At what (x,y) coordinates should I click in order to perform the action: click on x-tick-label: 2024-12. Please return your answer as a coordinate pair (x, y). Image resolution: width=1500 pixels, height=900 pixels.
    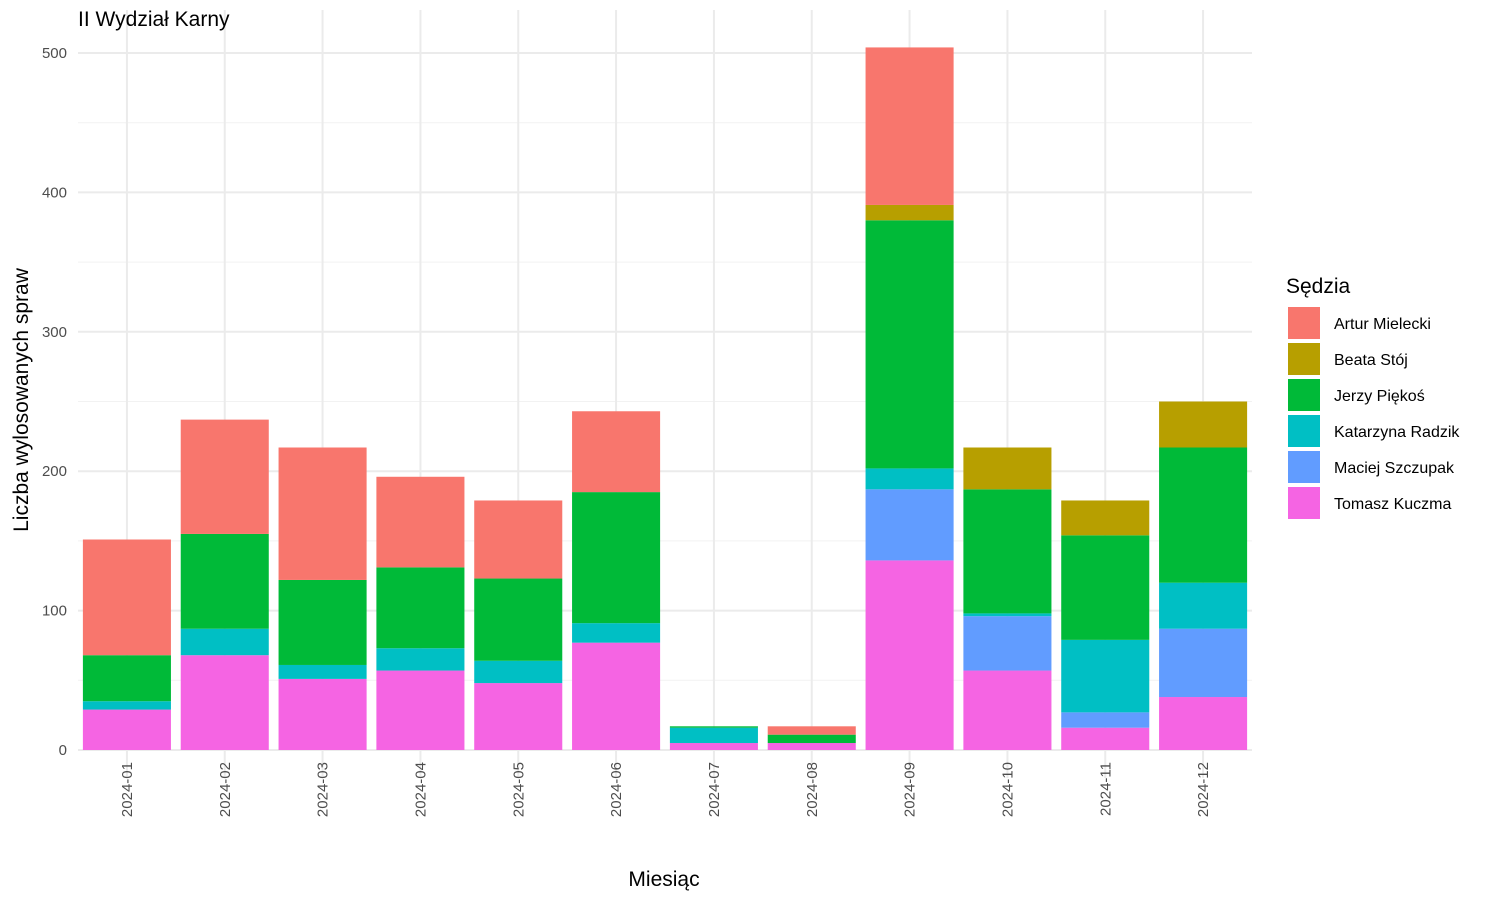
    Looking at the image, I should click on (1203, 789).